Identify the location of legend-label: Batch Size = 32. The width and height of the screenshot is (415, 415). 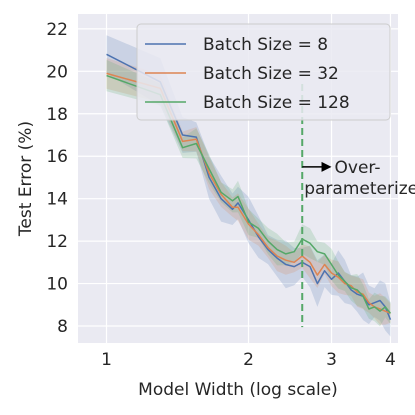
(271, 74).